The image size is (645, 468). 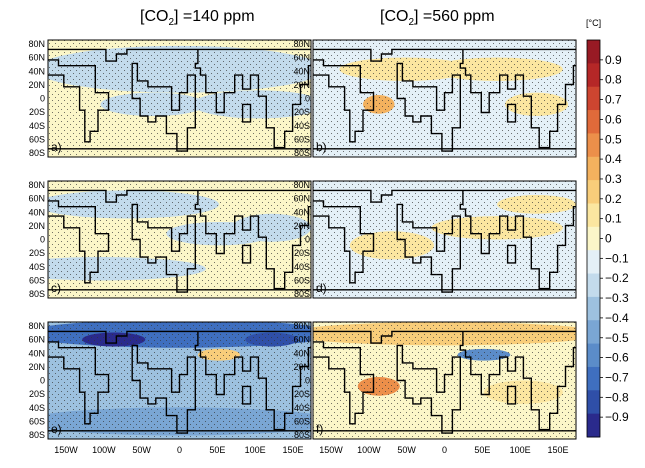 What do you see at coordinates (608, 239) in the screenshot?
I see `colorbar-tick-label: 0` at bounding box center [608, 239].